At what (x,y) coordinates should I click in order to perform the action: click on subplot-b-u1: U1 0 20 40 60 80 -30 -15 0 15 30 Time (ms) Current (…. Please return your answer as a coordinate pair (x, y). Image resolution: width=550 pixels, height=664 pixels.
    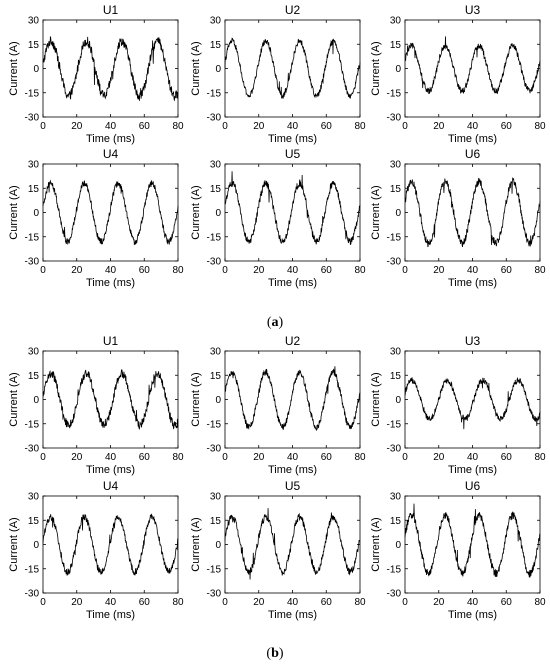
    Looking at the image, I should click on (96, 405).